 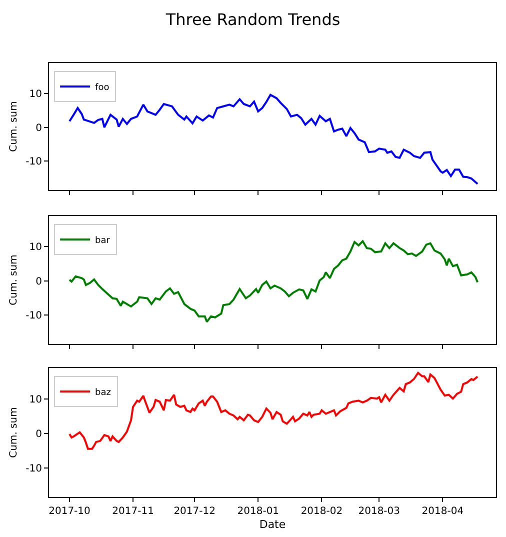 What do you see at coordinates (443, 511) in the screenshot?
I see `x-tick-label: 2018-04` at bounding box center [443, 511].